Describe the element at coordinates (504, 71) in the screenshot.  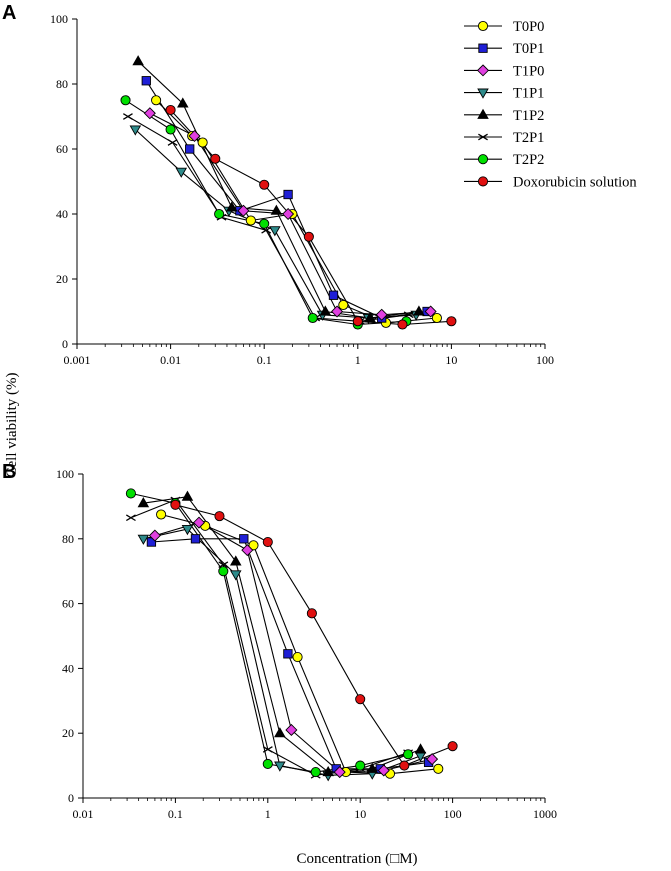
I see `legend-item: T1P0` at that location.